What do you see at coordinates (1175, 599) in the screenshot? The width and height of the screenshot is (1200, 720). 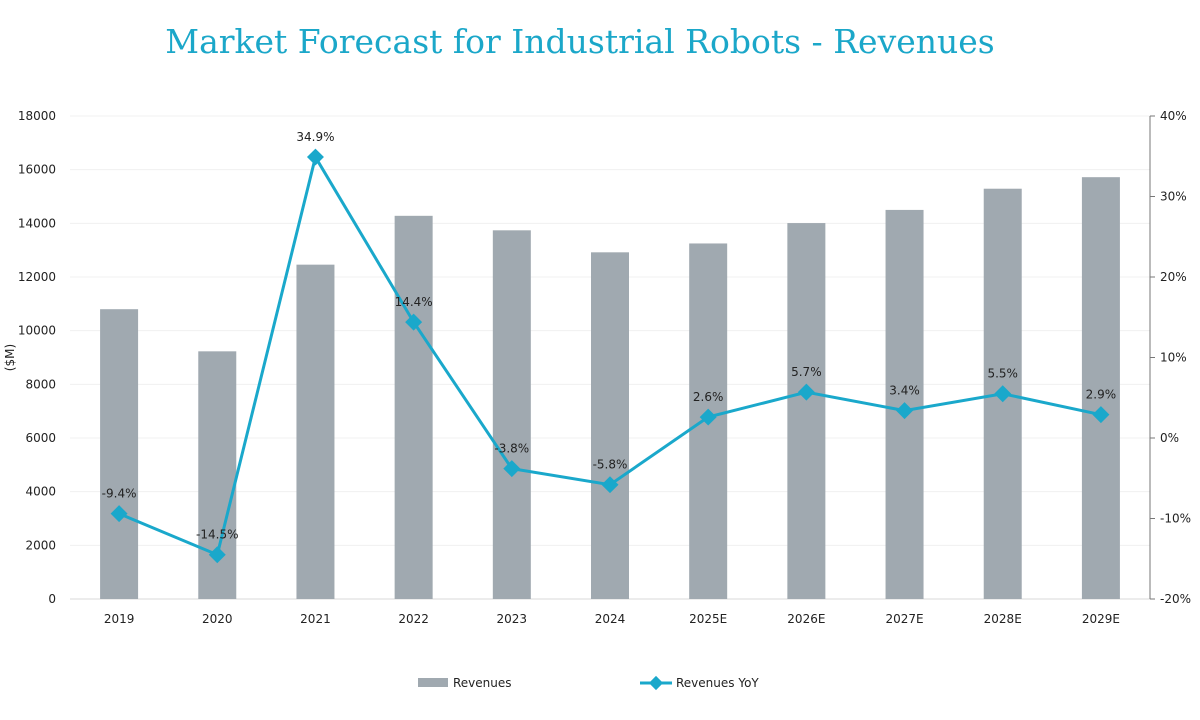 I see `y-right-tick-label: -20%` at bounding box center [1175, 599].